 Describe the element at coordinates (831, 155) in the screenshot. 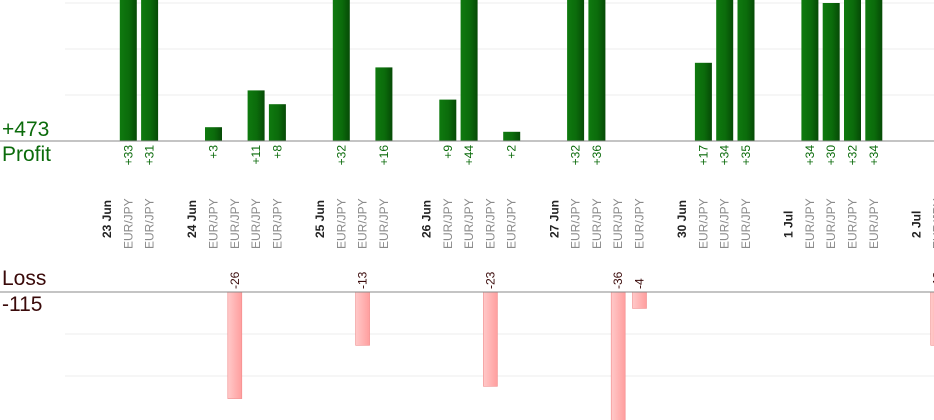

I see `profit-value-label: +30` at that location.